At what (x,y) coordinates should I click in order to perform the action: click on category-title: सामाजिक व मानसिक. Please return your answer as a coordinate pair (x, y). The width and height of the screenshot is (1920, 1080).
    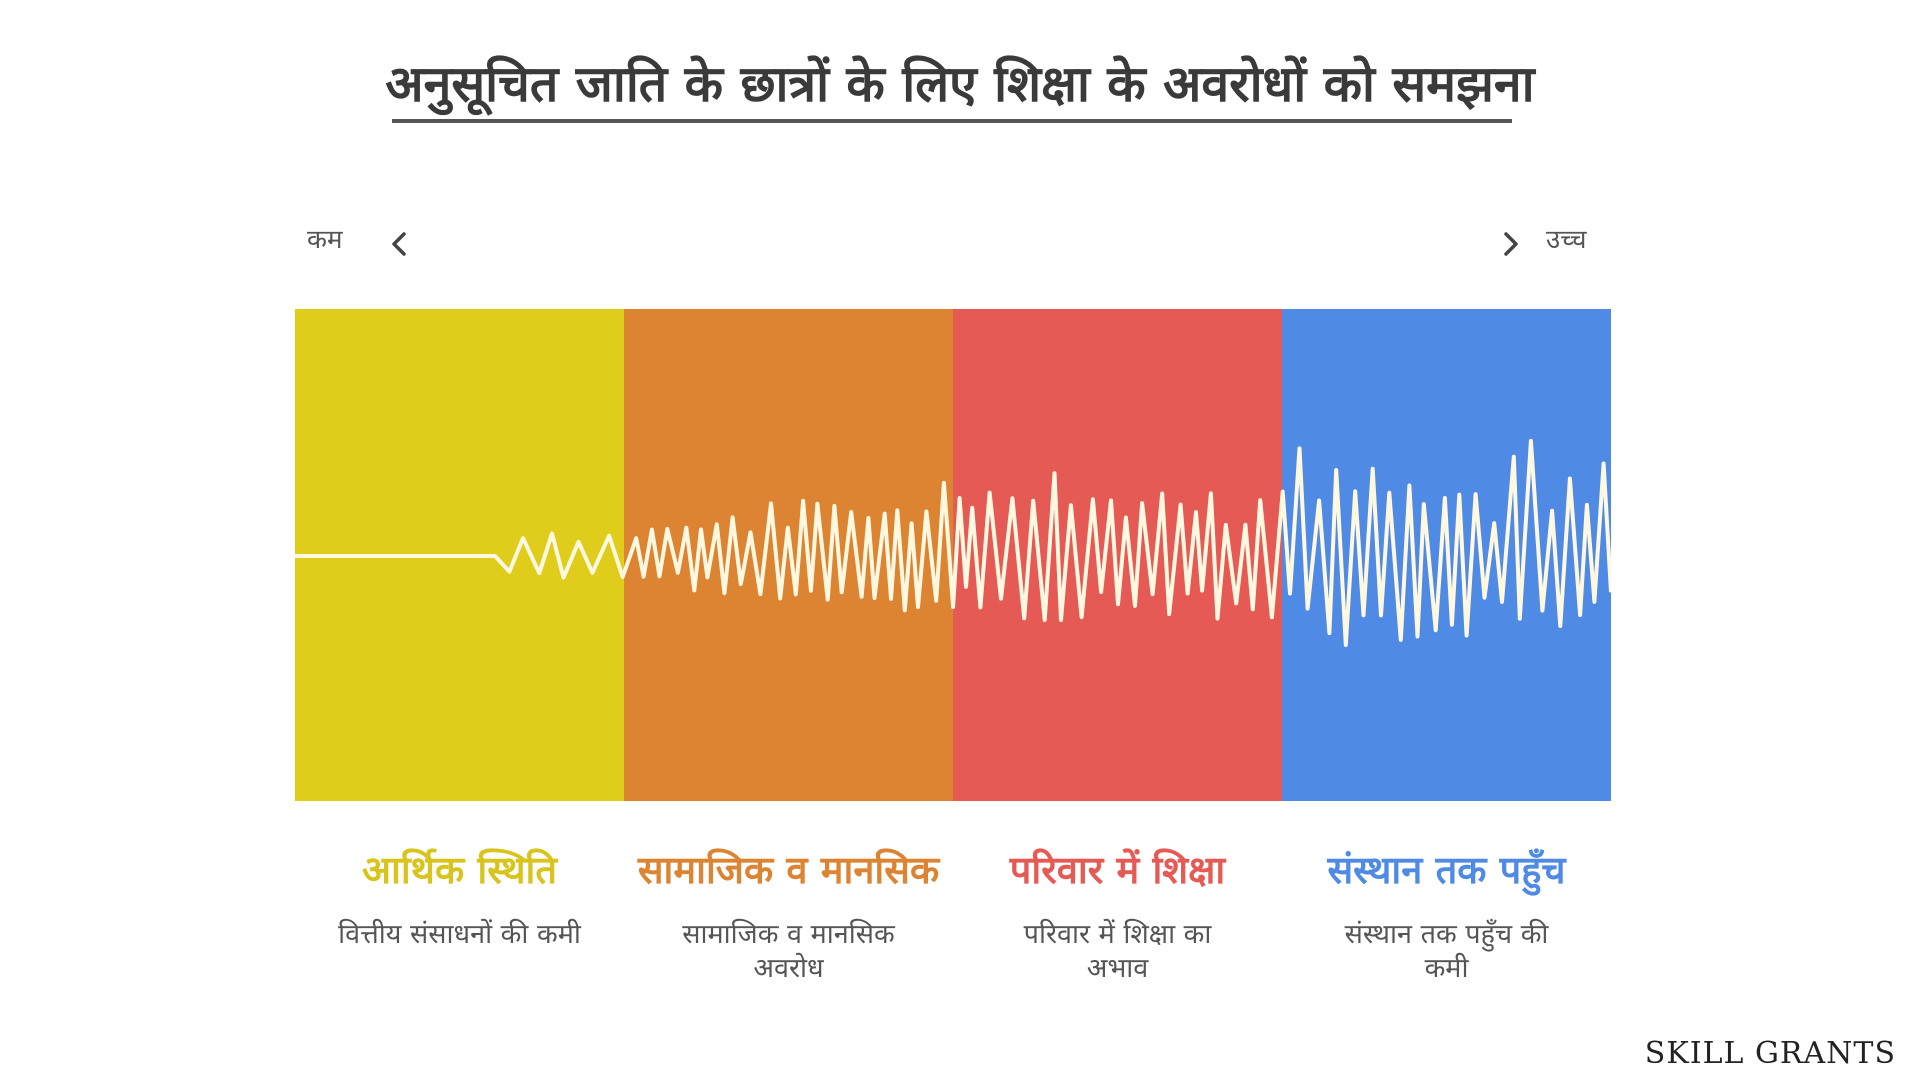
    Looking at the image, I should click on (788, 870).